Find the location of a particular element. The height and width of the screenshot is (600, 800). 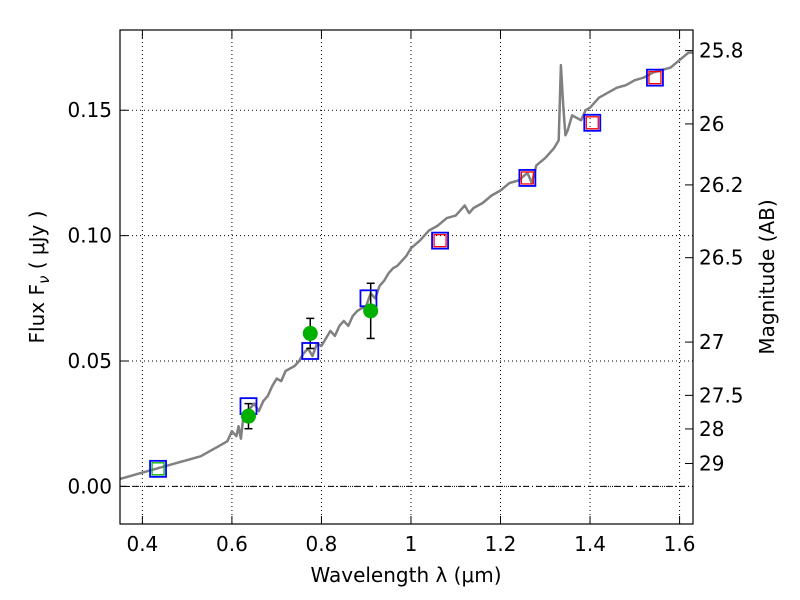

mag-tick-label: 26 is located at coordinates (711, 124).